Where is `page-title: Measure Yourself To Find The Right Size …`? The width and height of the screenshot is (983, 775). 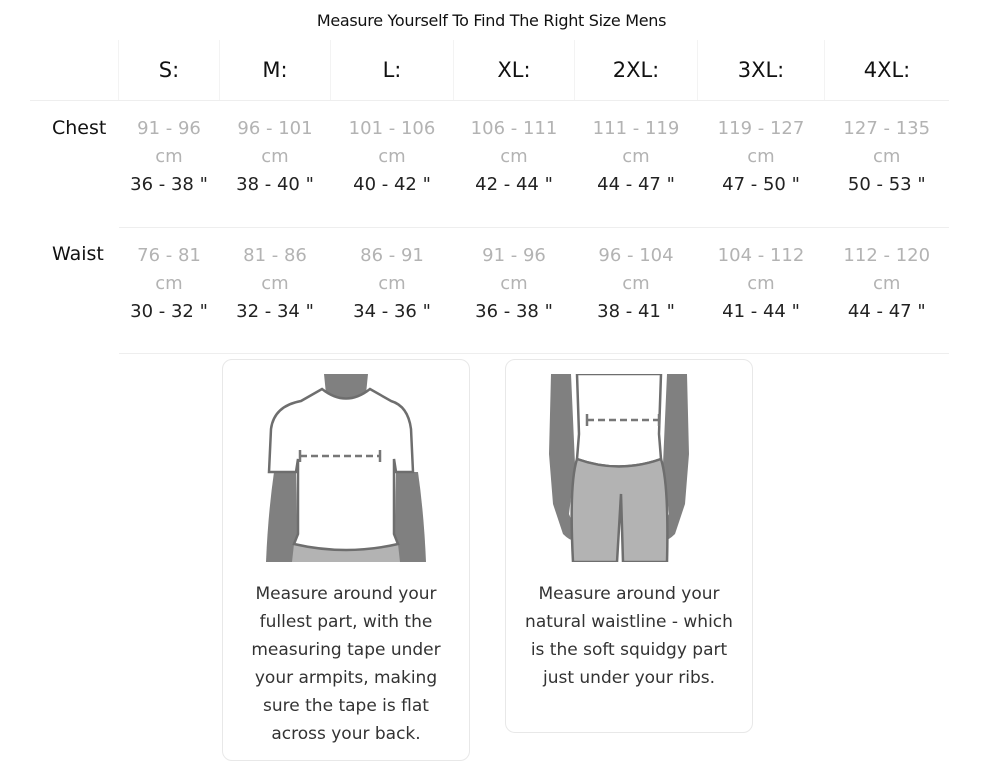 page-title: Measure Yourself To Find The Right Size … is located at coordinates (491, 20).